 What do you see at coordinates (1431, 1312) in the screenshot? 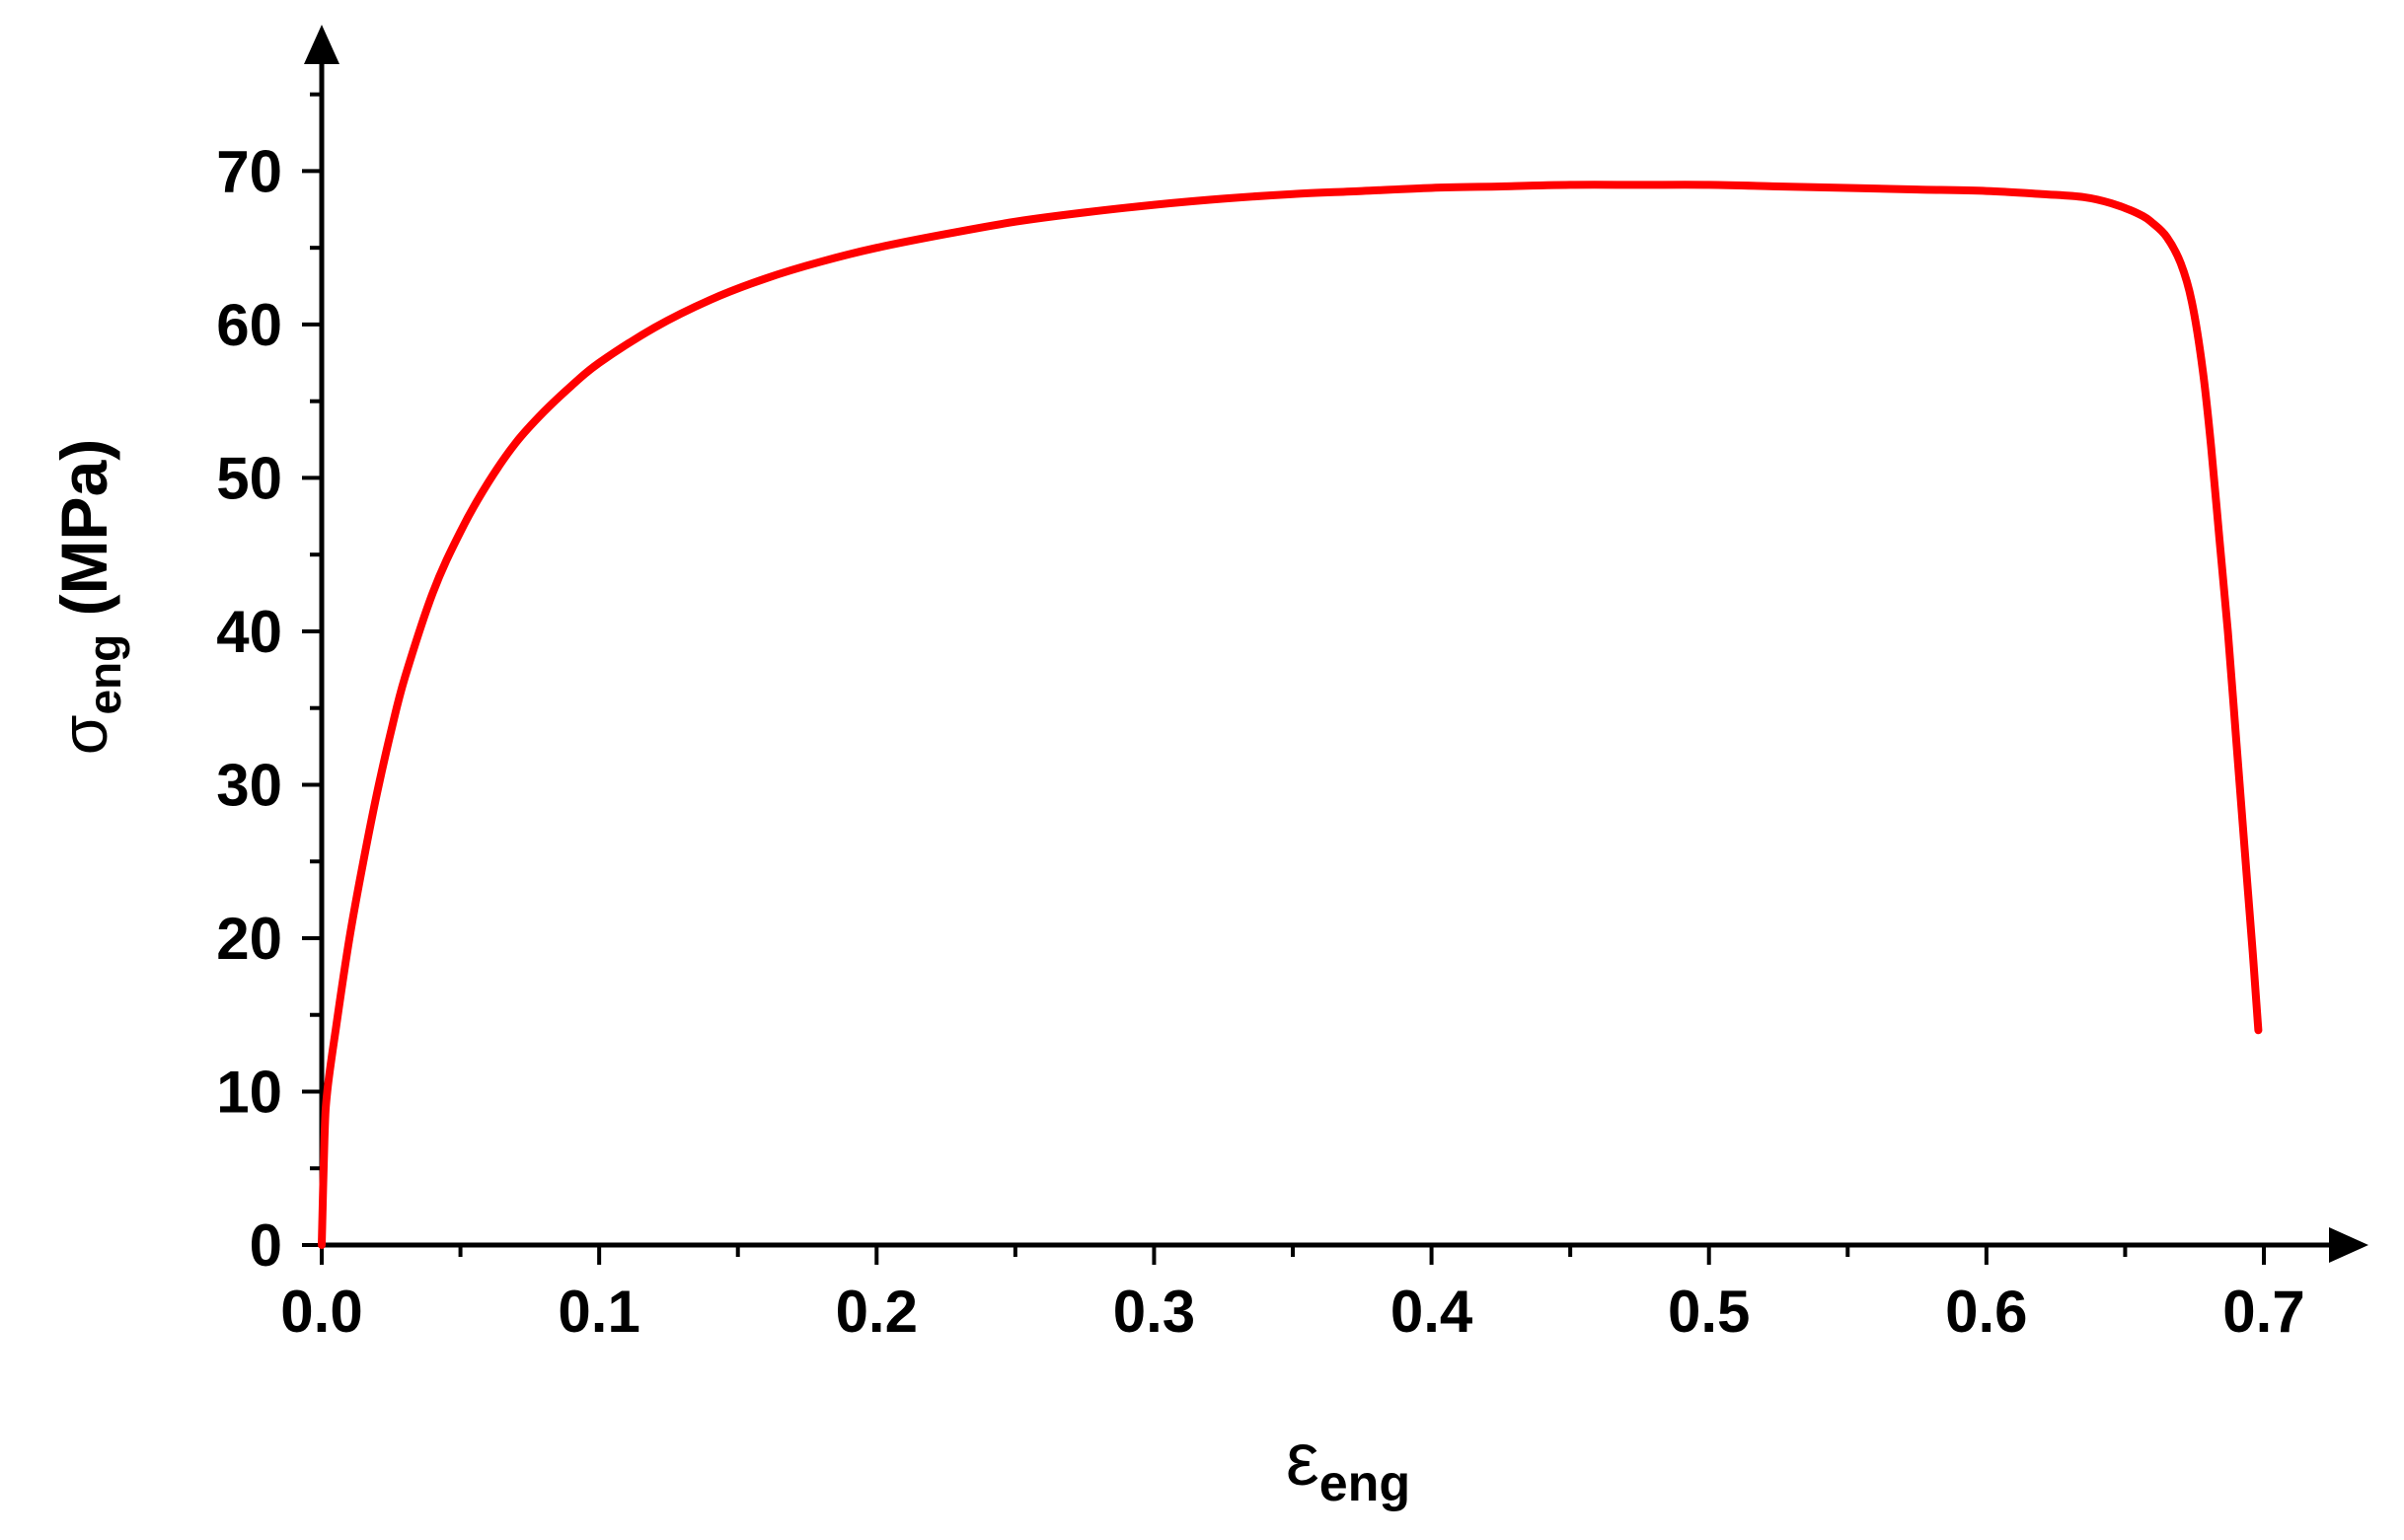
I see `x-tick-label: 0.4` at bounding box center [1431, 1312].